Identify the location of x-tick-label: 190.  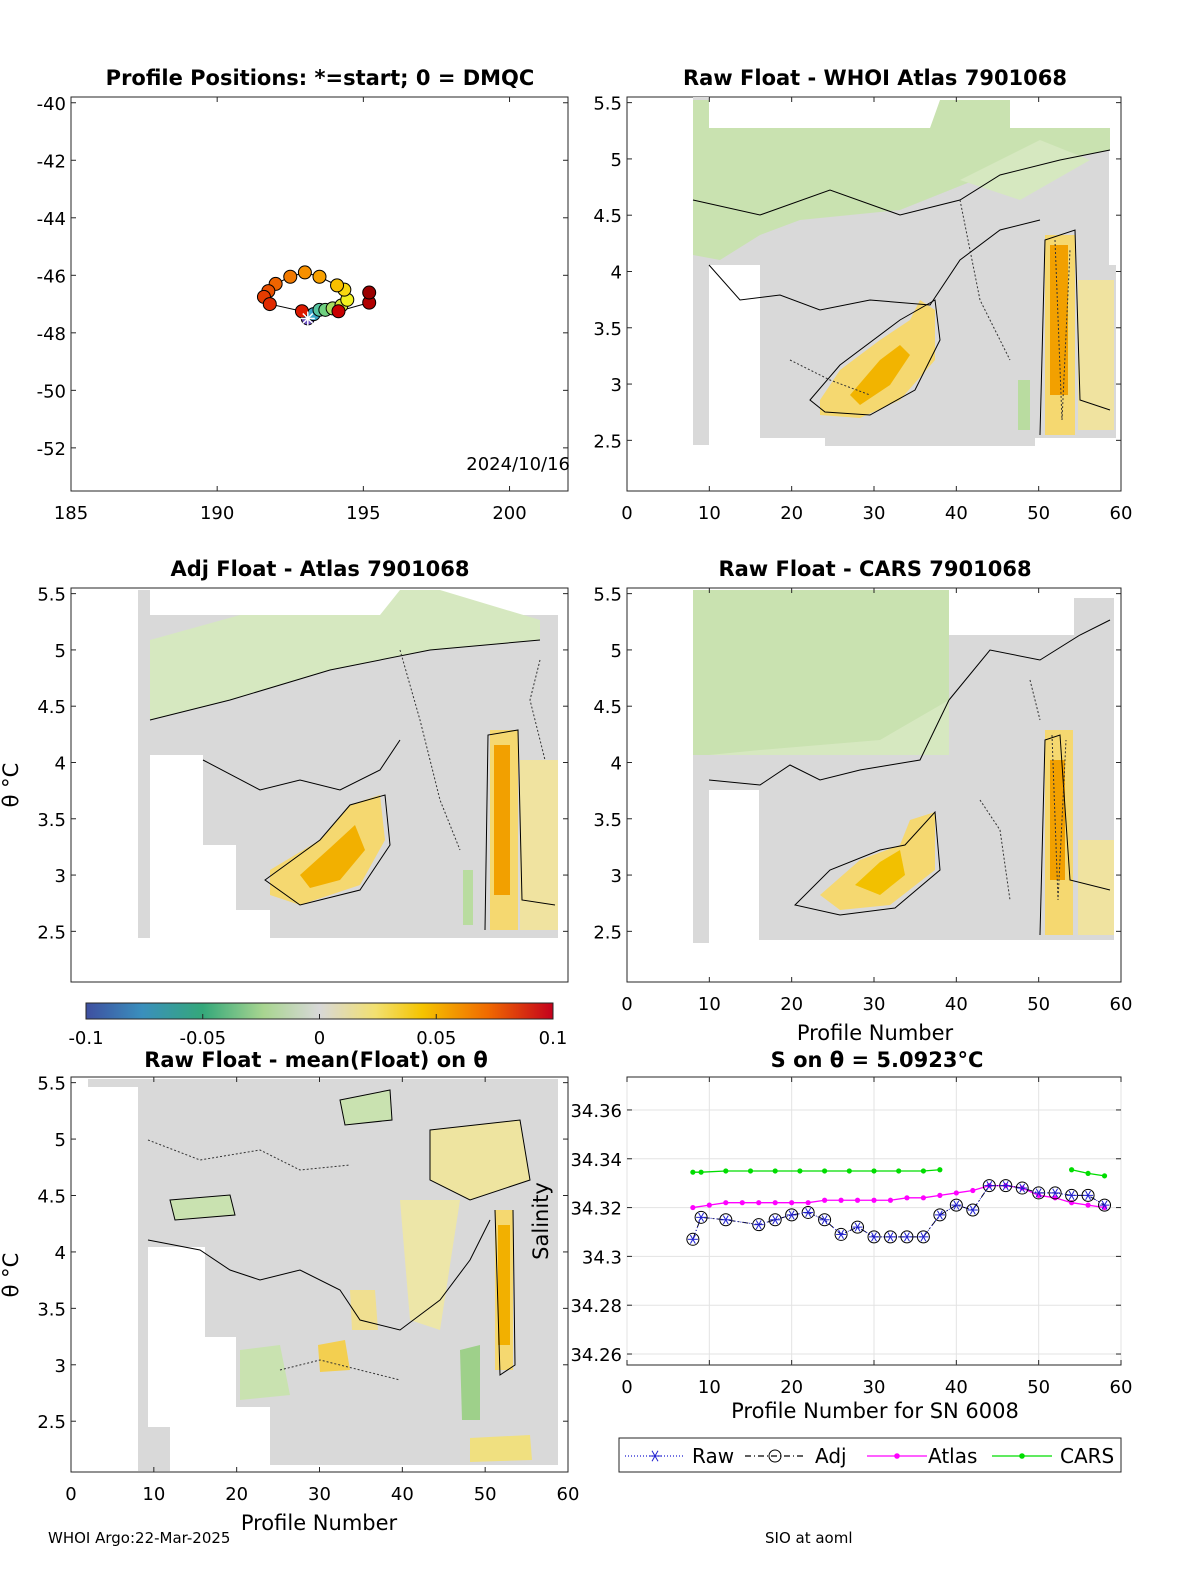
(217, 513).